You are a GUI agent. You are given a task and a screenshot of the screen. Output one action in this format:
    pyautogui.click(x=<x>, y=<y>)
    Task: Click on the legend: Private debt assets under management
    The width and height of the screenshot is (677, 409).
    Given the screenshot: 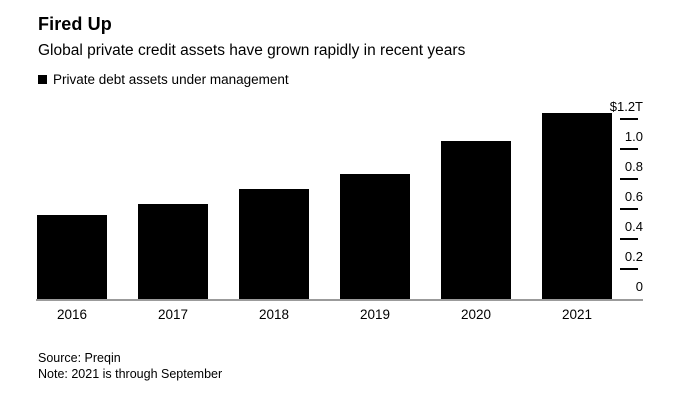 What is the action you would take?
    pyautogui.click(x=163, y=79)
    